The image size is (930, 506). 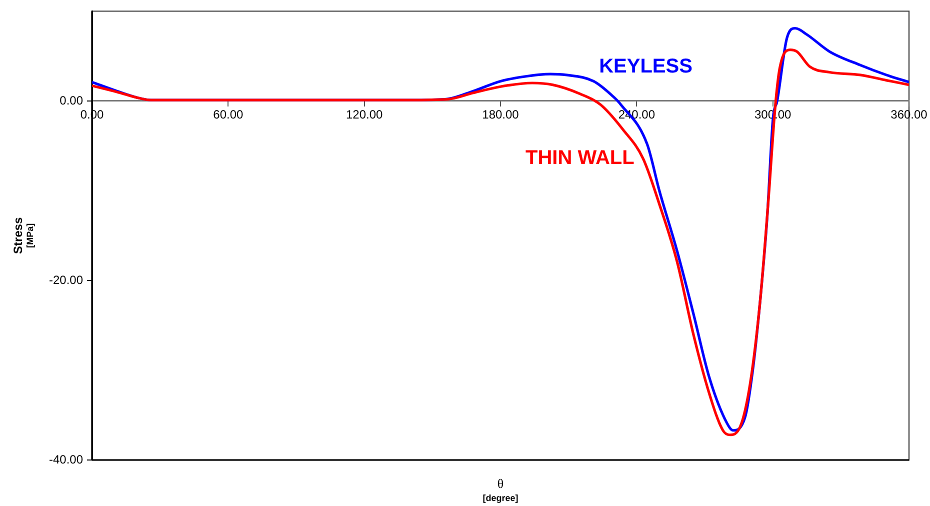 I want to click on y-tick-label: -40.00, so click(x=66, y=459).